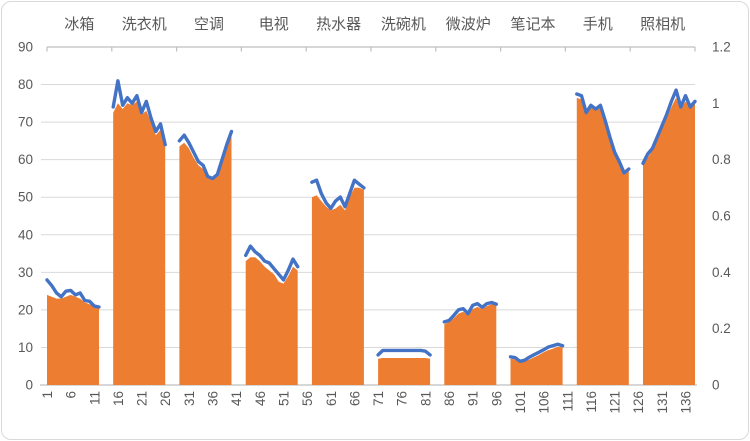 The image size is (750, 441). I want to click on right-axis-tick-label: 1, so click(716, 103).